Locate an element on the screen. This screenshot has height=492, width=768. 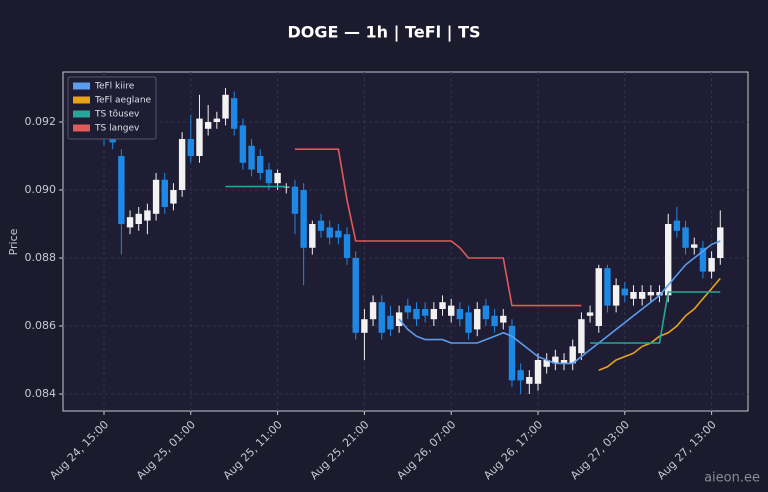
y-tick-label: 0.084 is located at coordinates (41, 393).